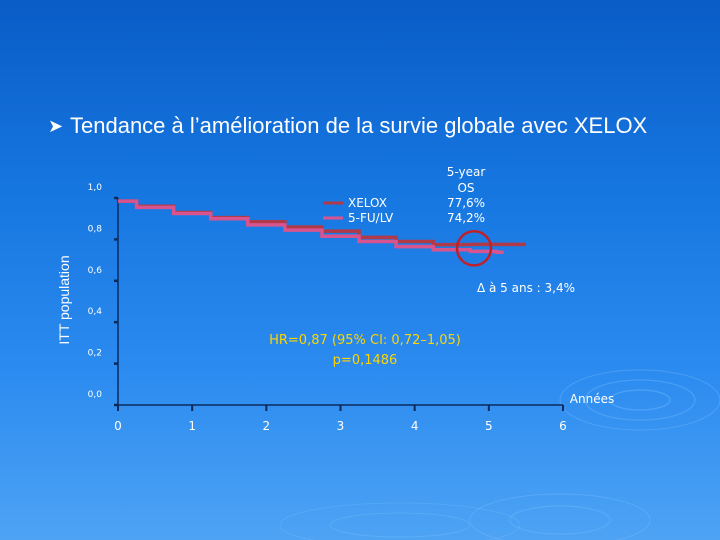  What do you see at coordinates (192, 426) in the screenshot?
I see `x-tick-label: 1` at bounding box center [192, 426].